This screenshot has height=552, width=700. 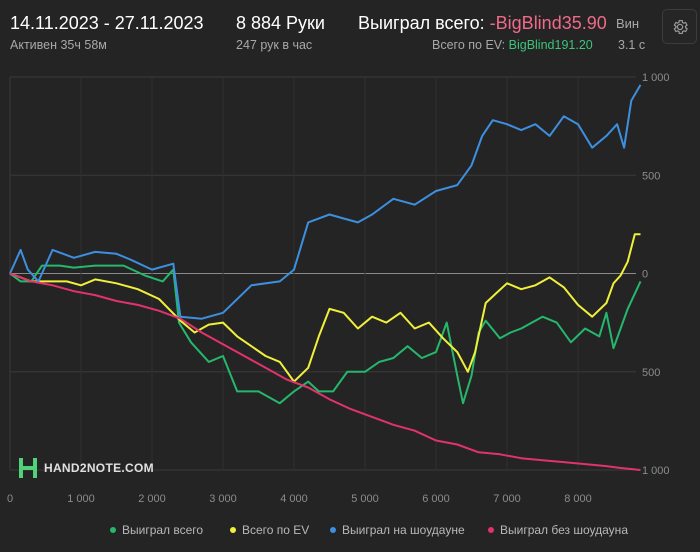 I want to click on ev-total-label: Всего по EV:, so click(x=469, y=45).